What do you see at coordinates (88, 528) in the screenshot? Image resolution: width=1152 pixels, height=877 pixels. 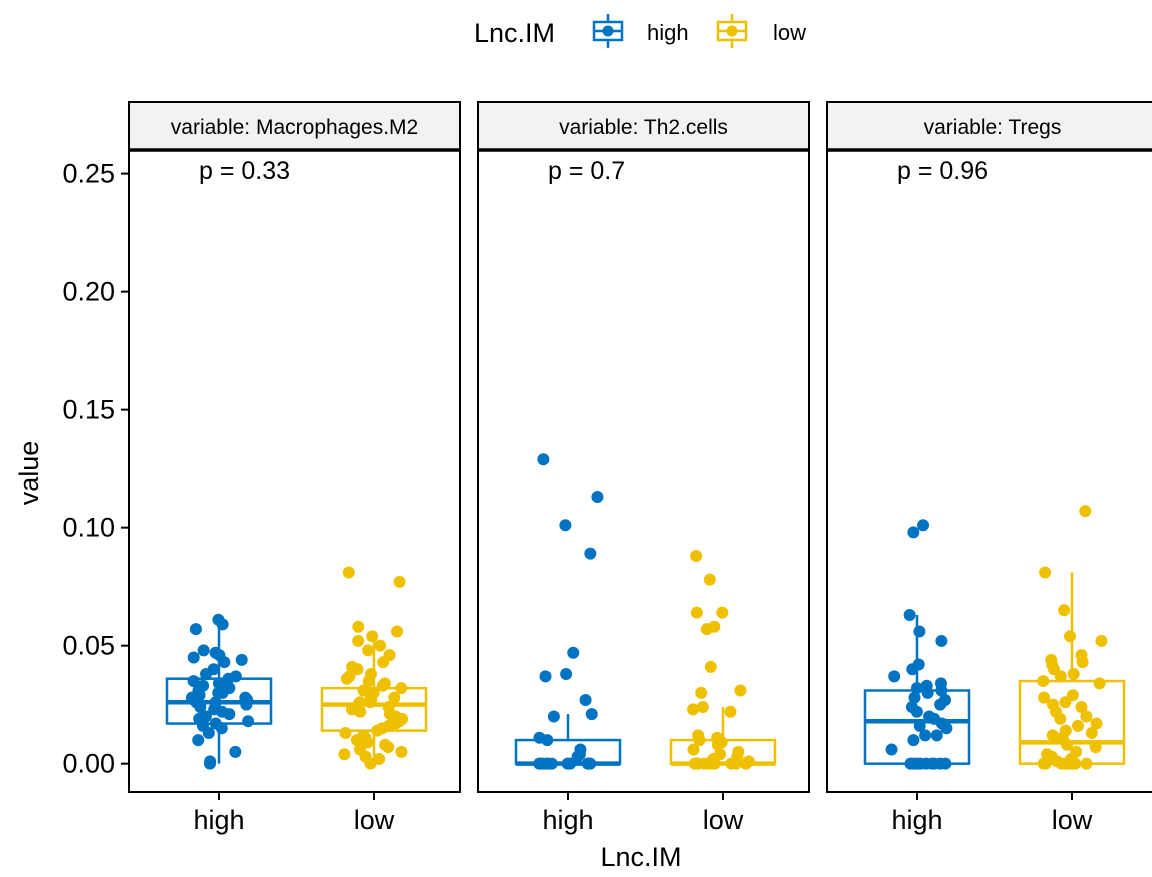 I see `y-tick-label: 0.10` at bounding box center [88, 528].